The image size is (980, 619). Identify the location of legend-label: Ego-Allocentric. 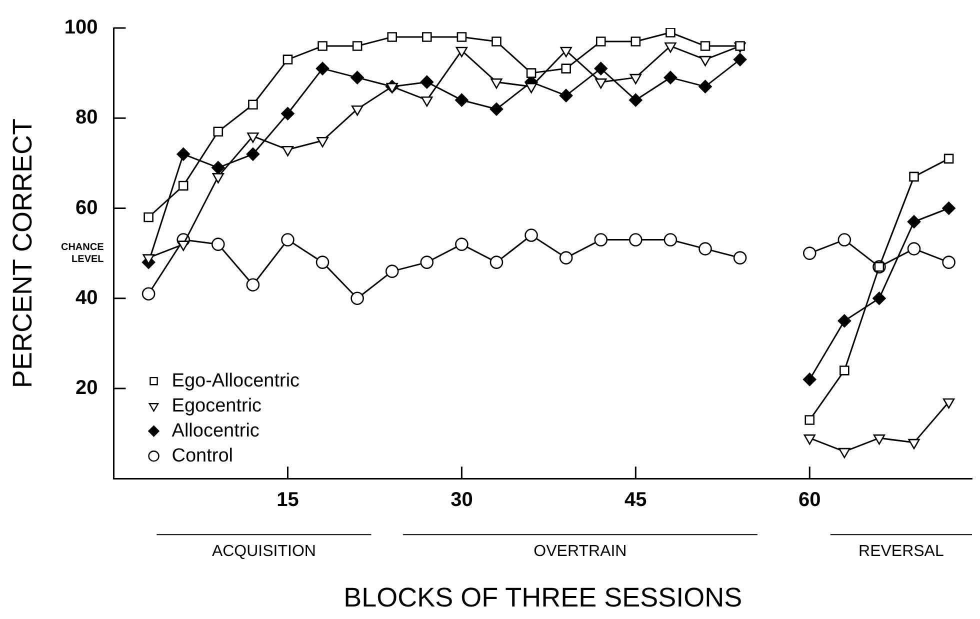
(236, 381).